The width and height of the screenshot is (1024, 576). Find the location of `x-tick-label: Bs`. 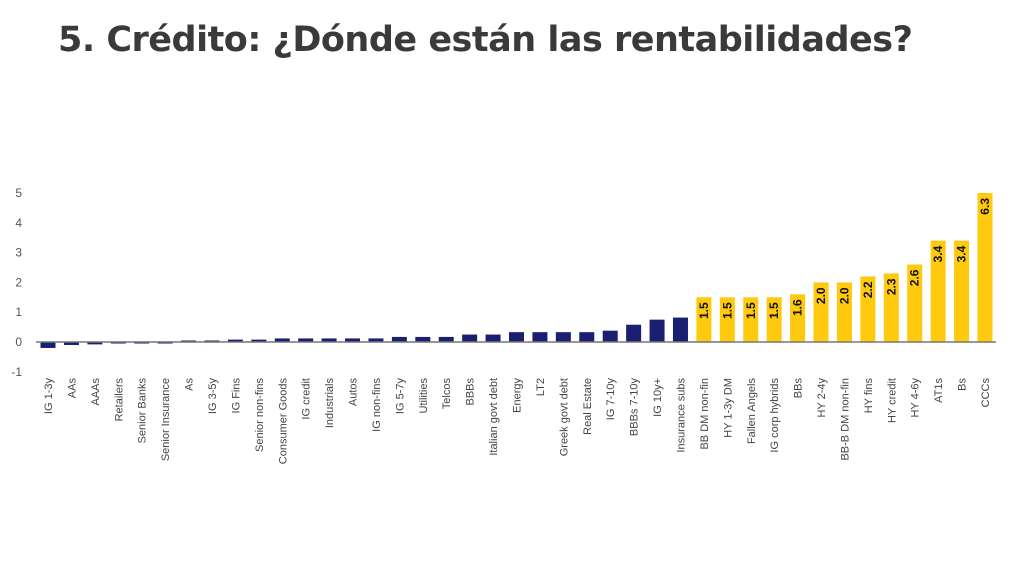

x-tick-label: Bs is located at coordinates (963, 384).